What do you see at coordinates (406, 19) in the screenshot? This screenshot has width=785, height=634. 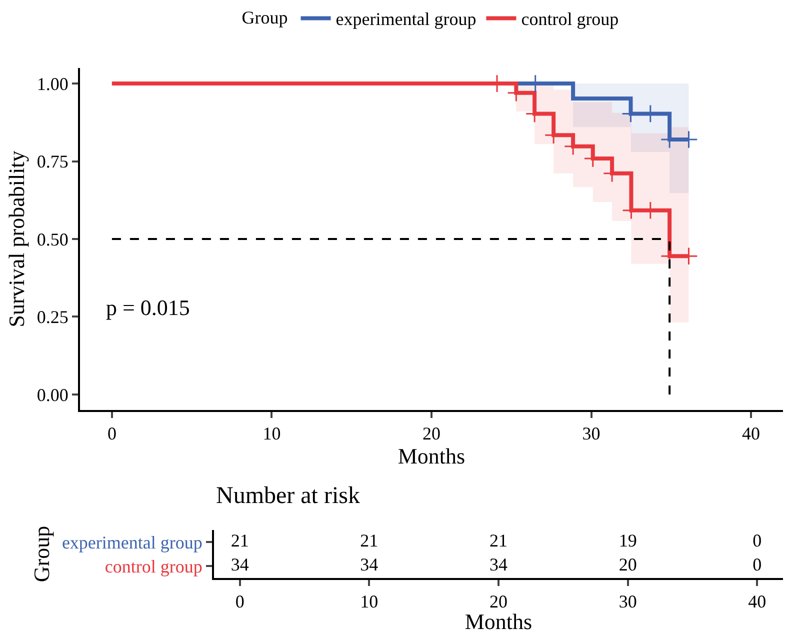 I see `legend-label: experimental group` at bounding box center [406, 19].